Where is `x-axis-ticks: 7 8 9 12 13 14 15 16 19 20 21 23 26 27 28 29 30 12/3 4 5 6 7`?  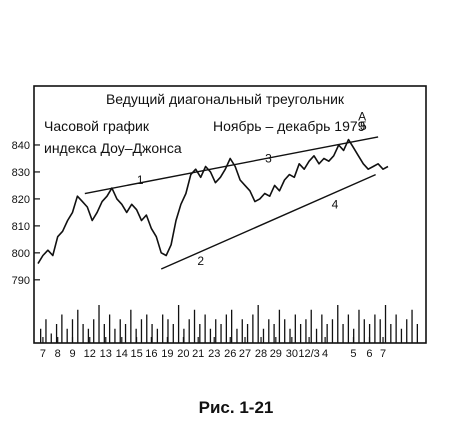
x-axis-ticks: 7 8 9 12 13 14 15 16 19 20 21 23 26 27 28 29 30 12/3 4 5 6 7 is located at coordinates (213, 348).